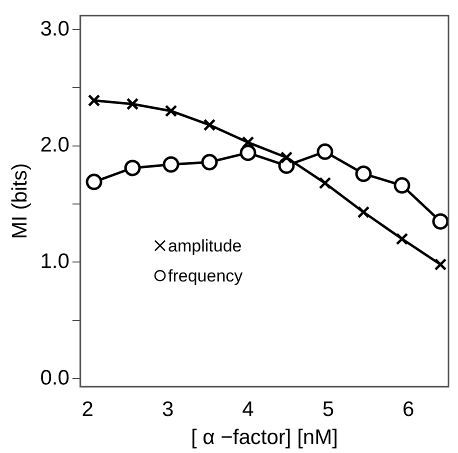  Describe the element at coordinates (408, 409) in the screenshot. I see `x-tick-label: 6` at that location.